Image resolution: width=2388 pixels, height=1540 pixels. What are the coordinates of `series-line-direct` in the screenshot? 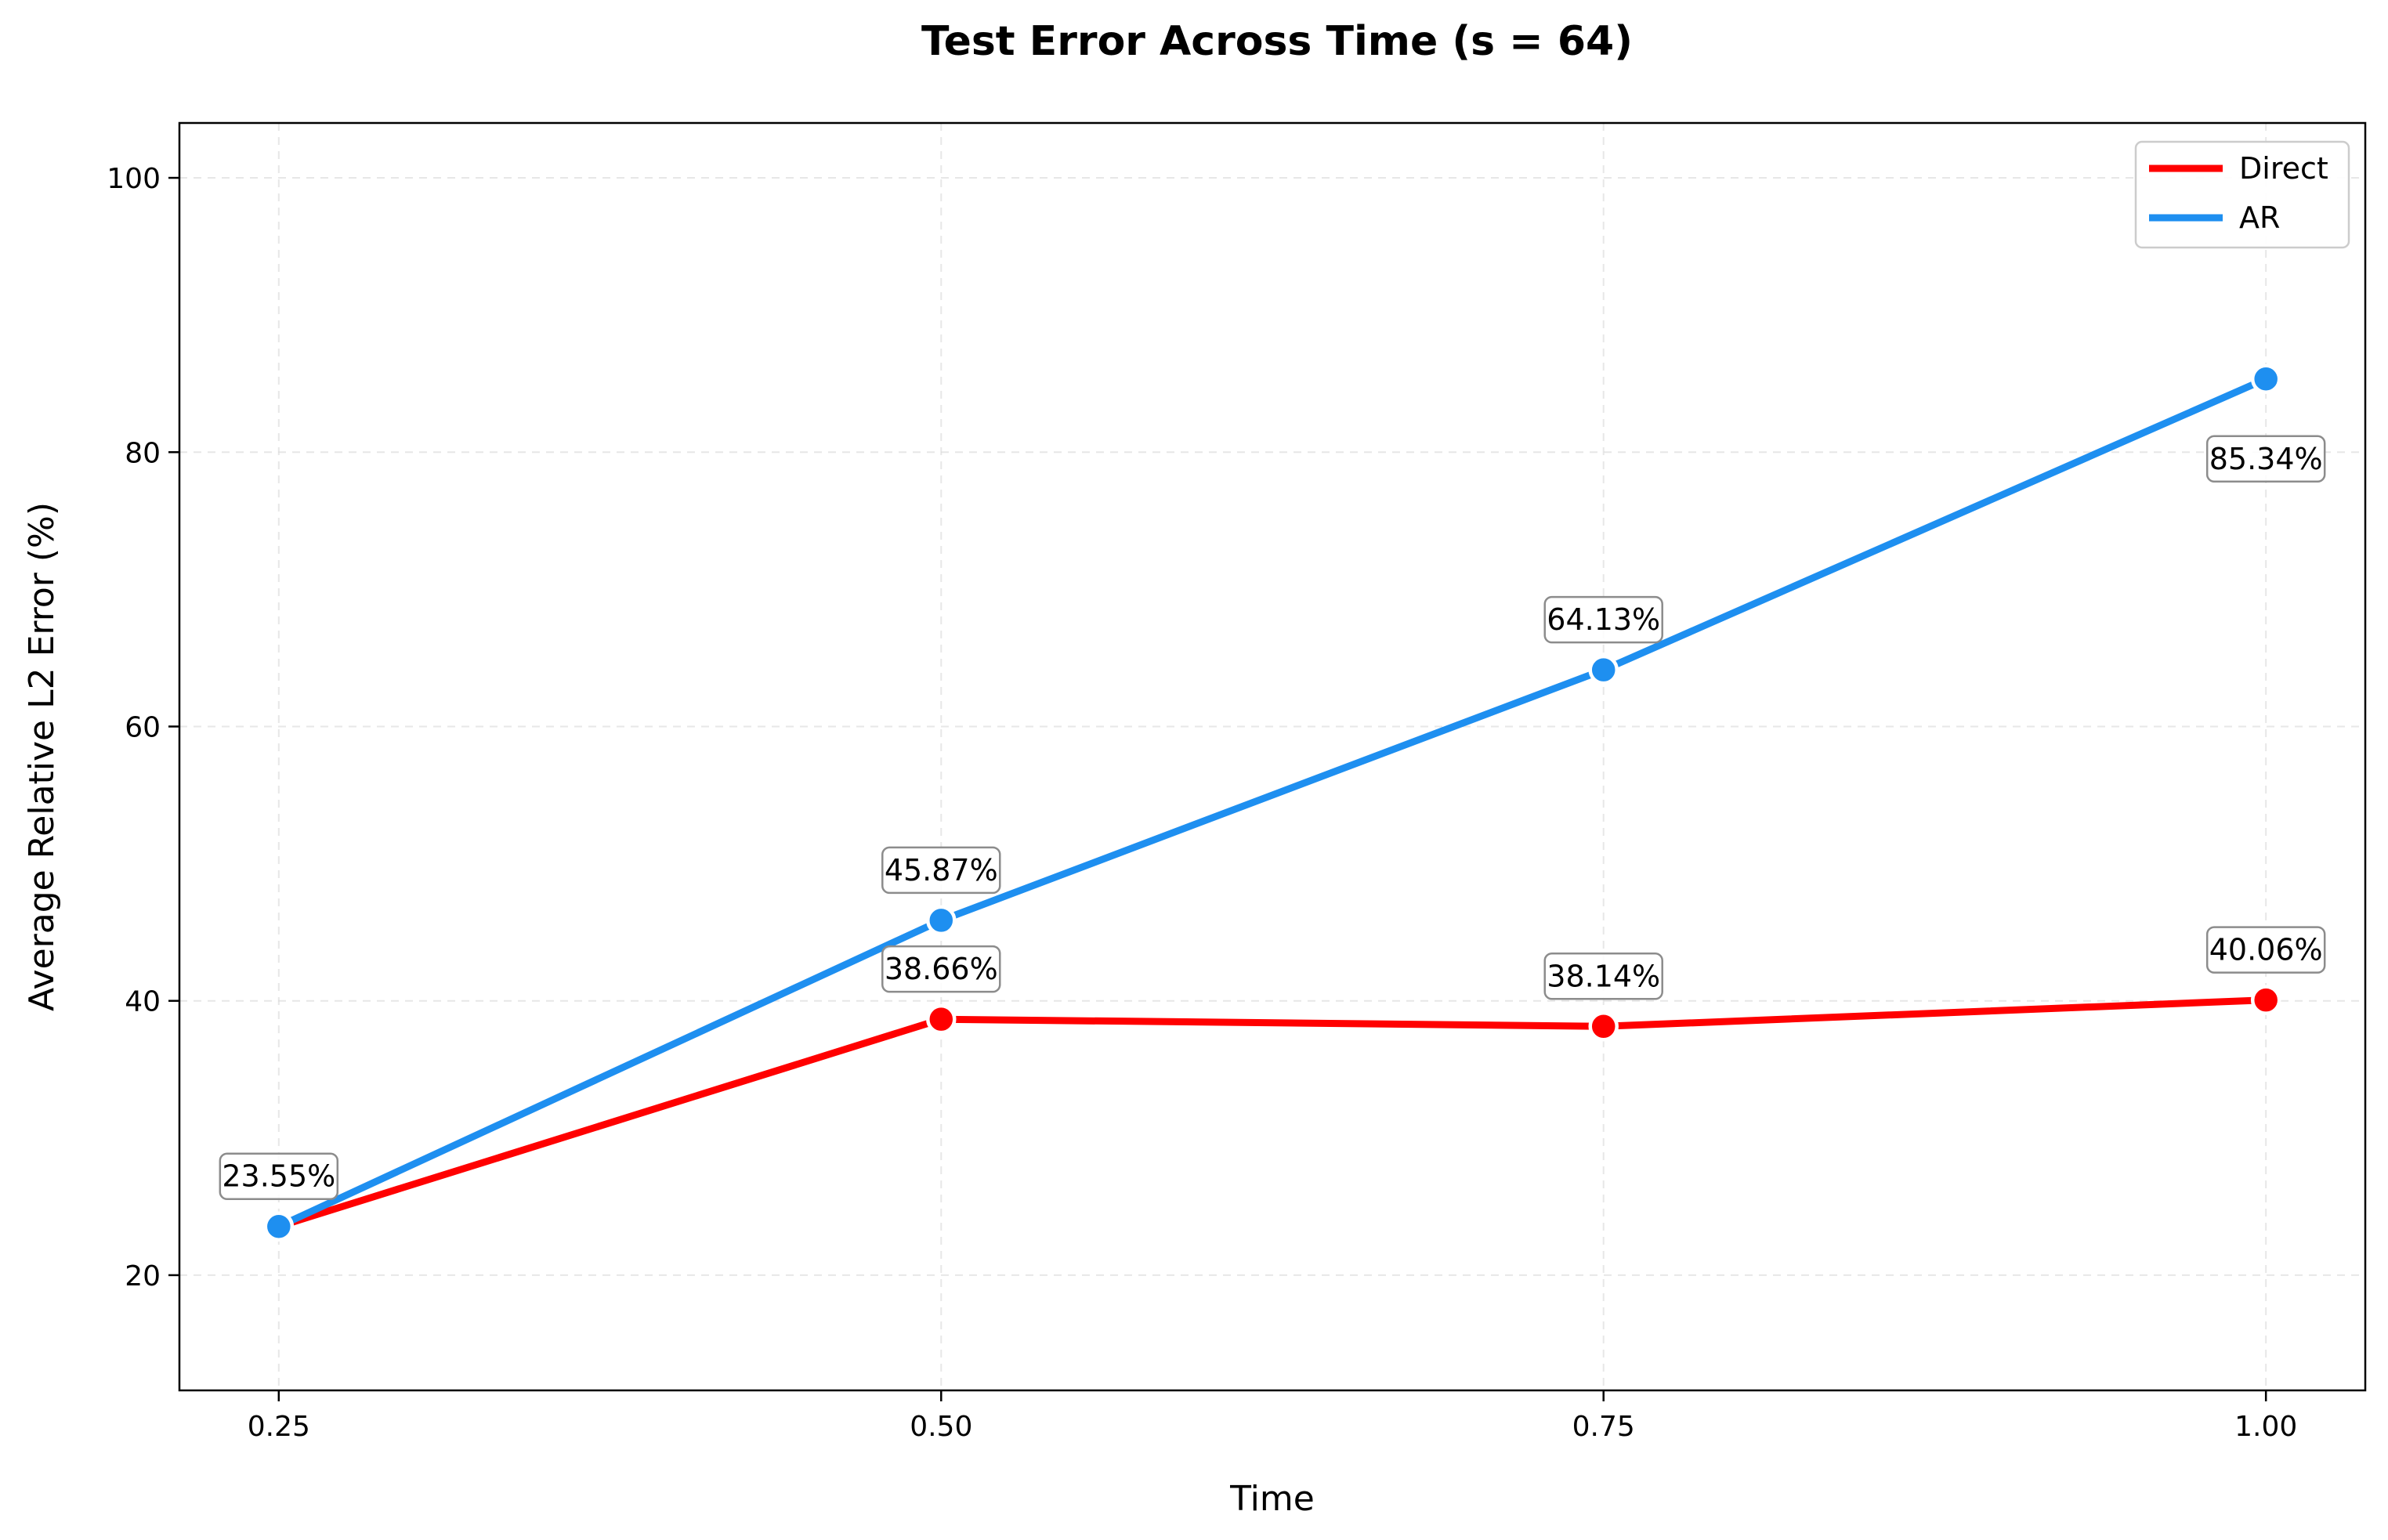 It's located at (1272, 1113).